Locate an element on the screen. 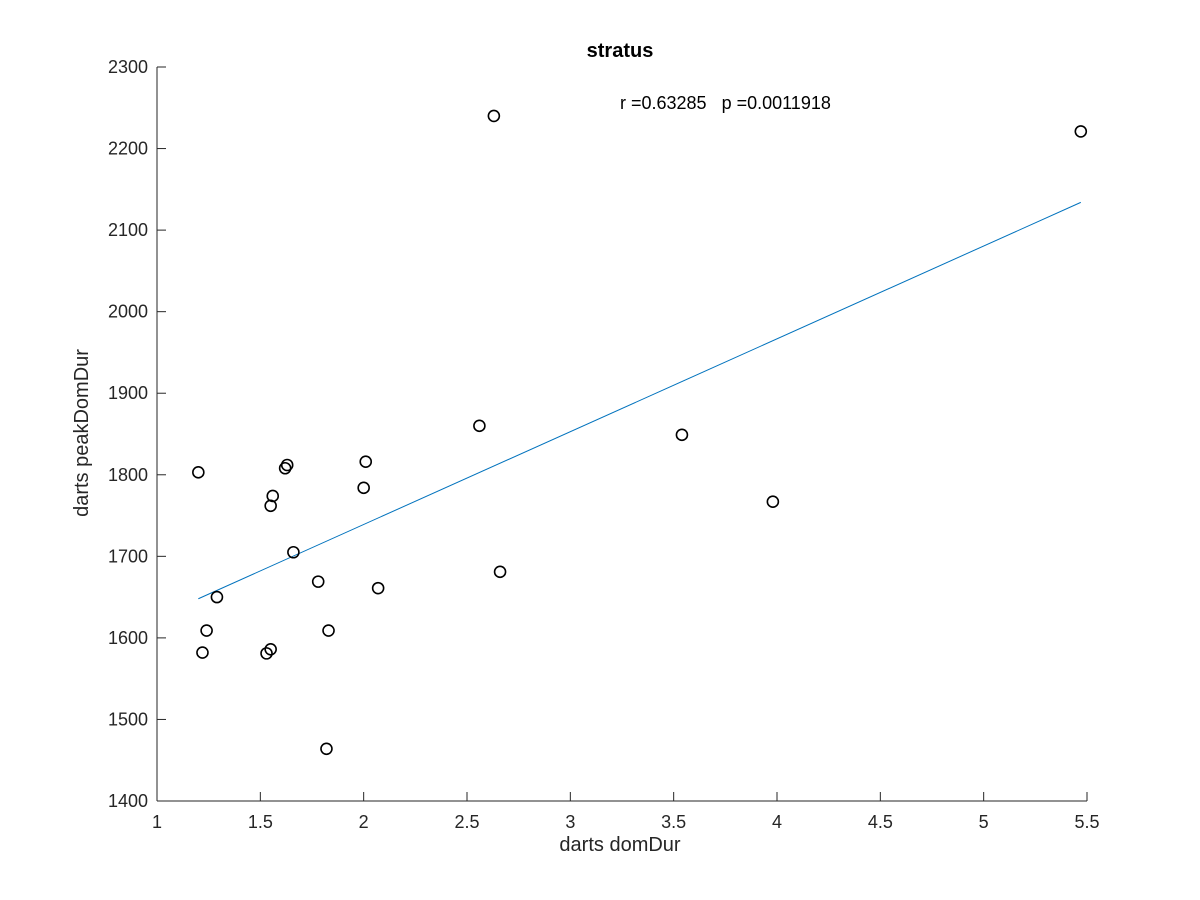 Image resolution: width=1200 pixels, height=900 pixels. x-tick-label: 4.5 is located at coordinates (880, 822).